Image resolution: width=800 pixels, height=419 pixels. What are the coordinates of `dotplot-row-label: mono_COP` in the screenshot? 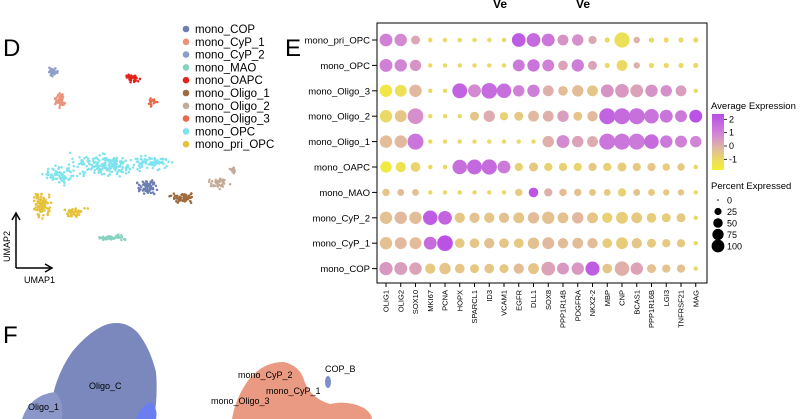 It's located at (345, 269).